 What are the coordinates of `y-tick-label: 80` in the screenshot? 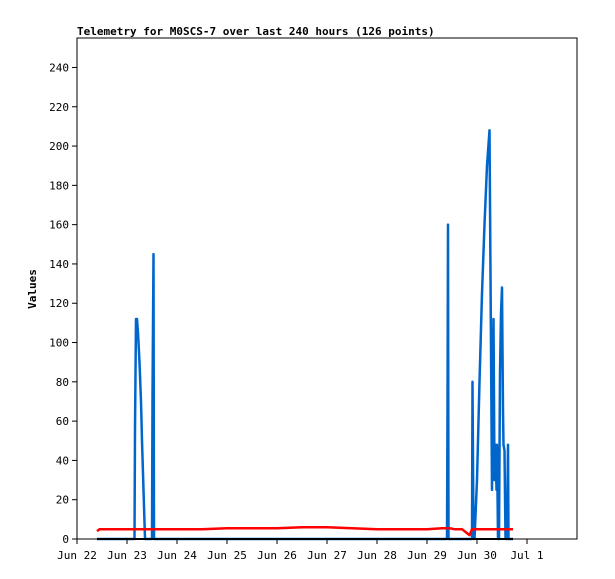 It's located at (62, 382).